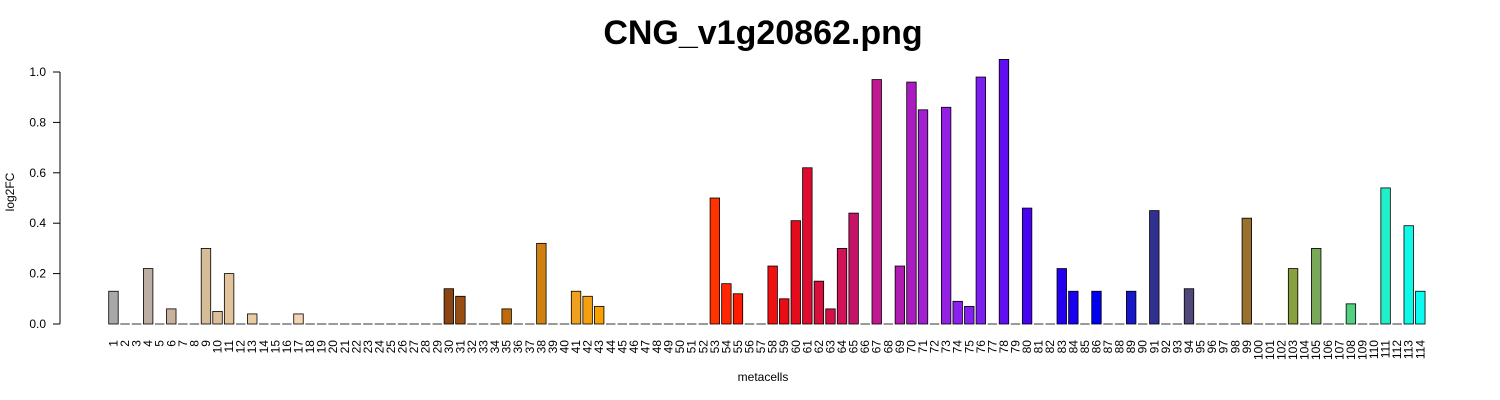 The image size is (1500, 400). I want to click on x-tick-label: 84, so click(1073, 347).